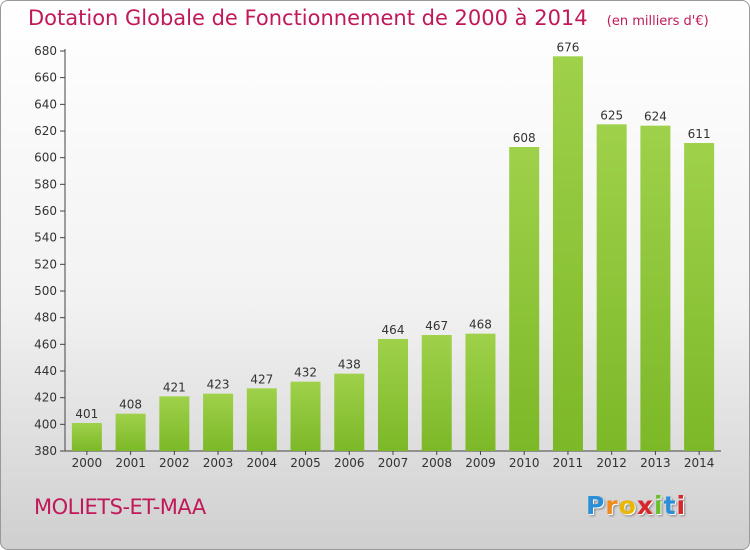 This screenshot has width=750, height=550. What do you see at coordinates (218, 385) in the screenshot?
I see `bar-value-label: 423` at bounding box center [218, 385].